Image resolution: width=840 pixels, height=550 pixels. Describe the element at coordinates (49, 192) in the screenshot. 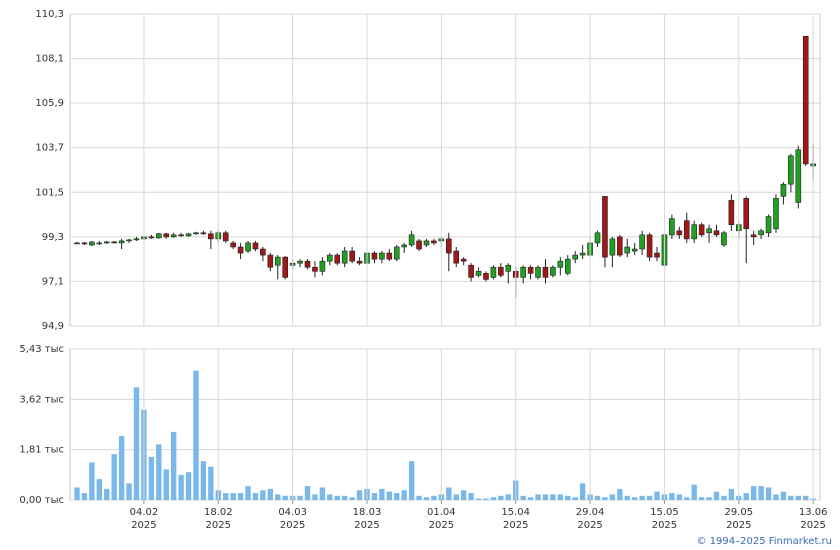

I see `y-tick-label: 101,5` at that location.